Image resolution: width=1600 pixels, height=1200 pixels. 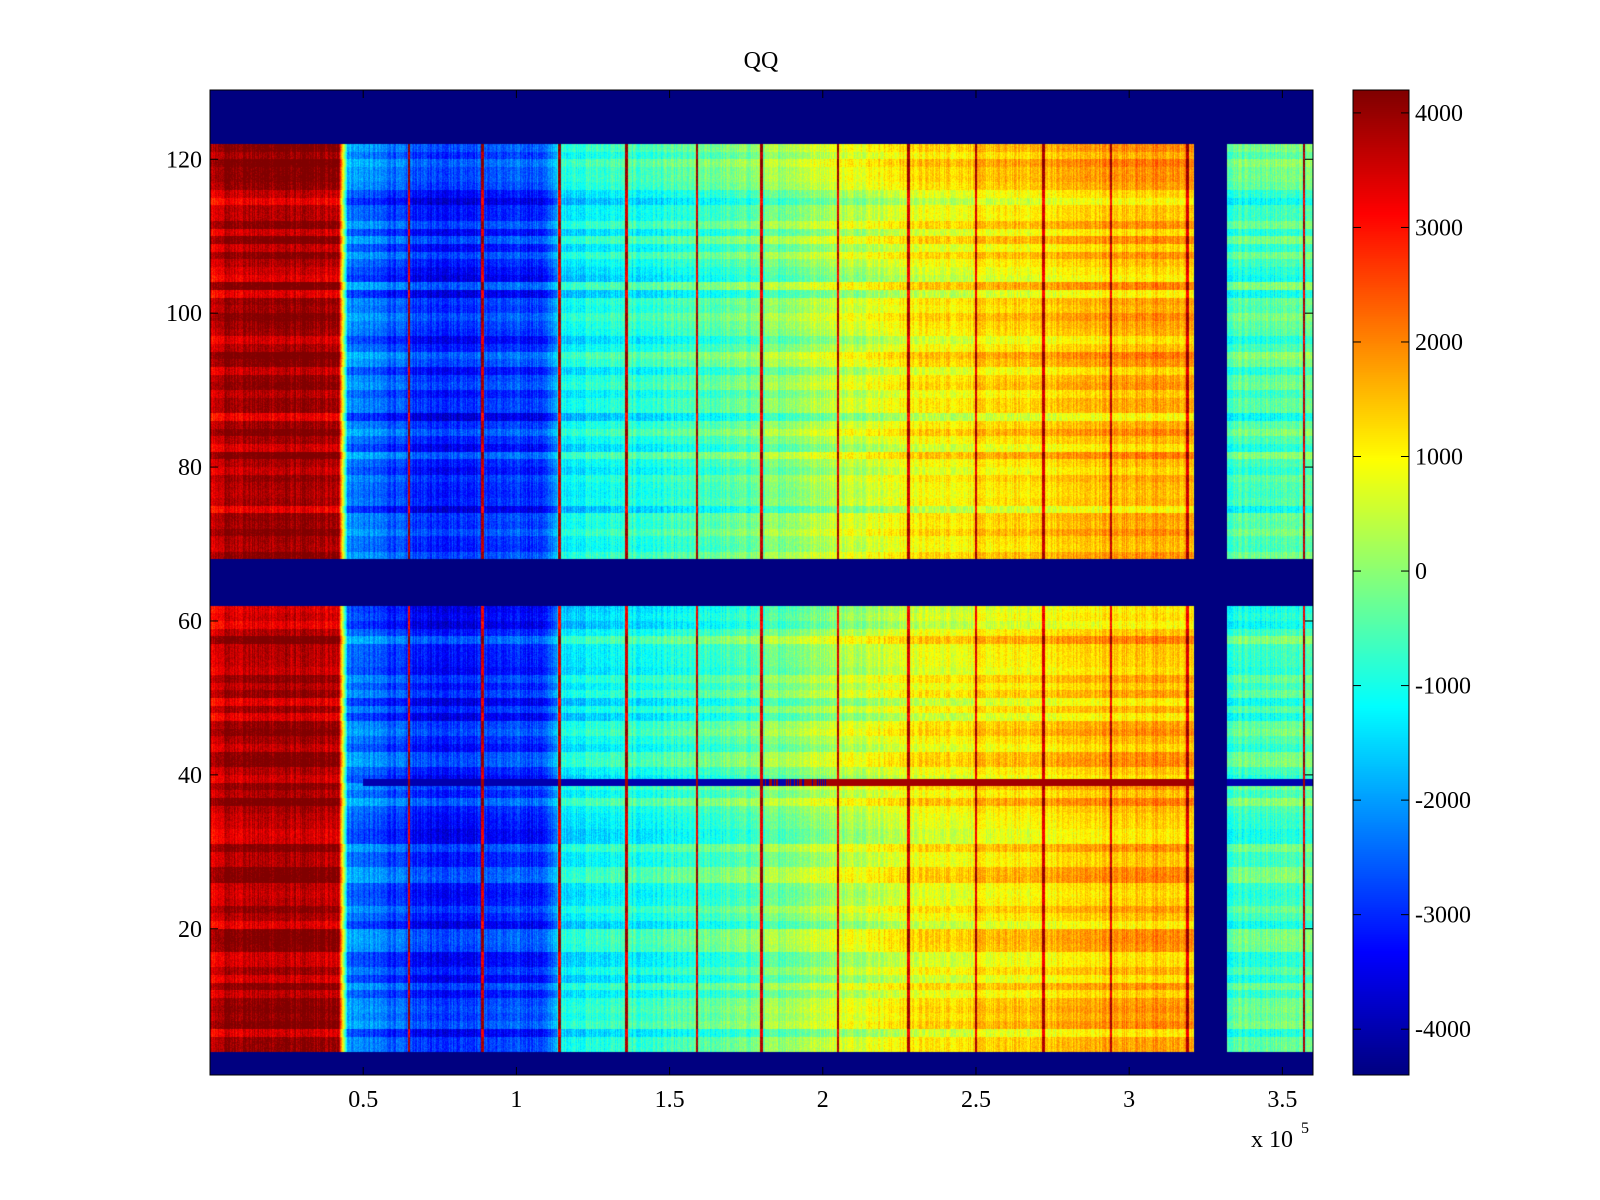 What do you see at coordinates (1439, 114) in the screenshot?
I see `colorbar-tick-label: 4000` at bounding box center [1439, 114].